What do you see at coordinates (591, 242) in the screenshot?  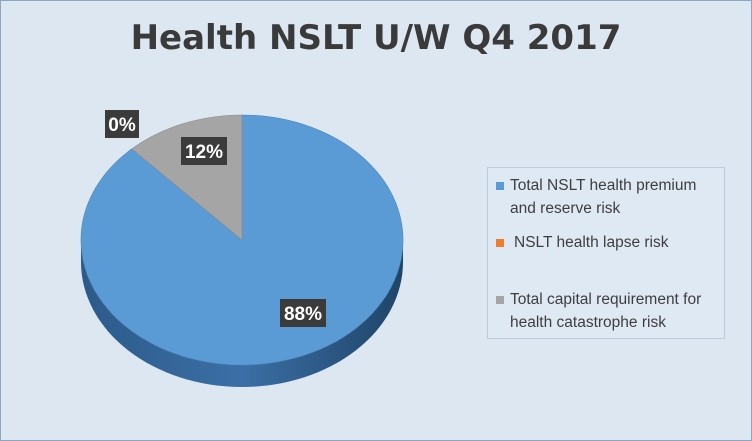 I see `legend-label-lapse-risk: NSLT health lapse risk` at bounding box center [591, 242].